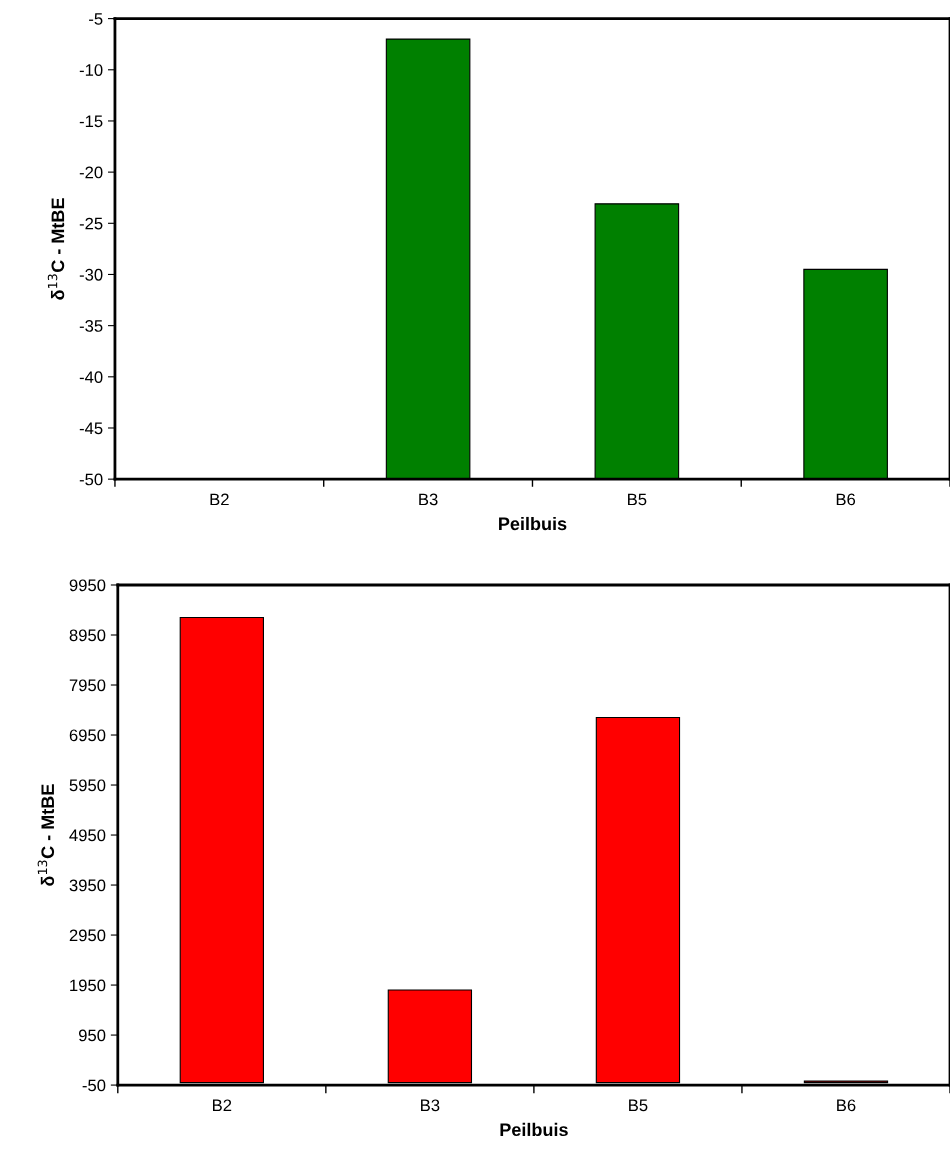  Describe the element at coordinates (91, 121) in the screenshot. I see `y-tick-label: -15` at that location.